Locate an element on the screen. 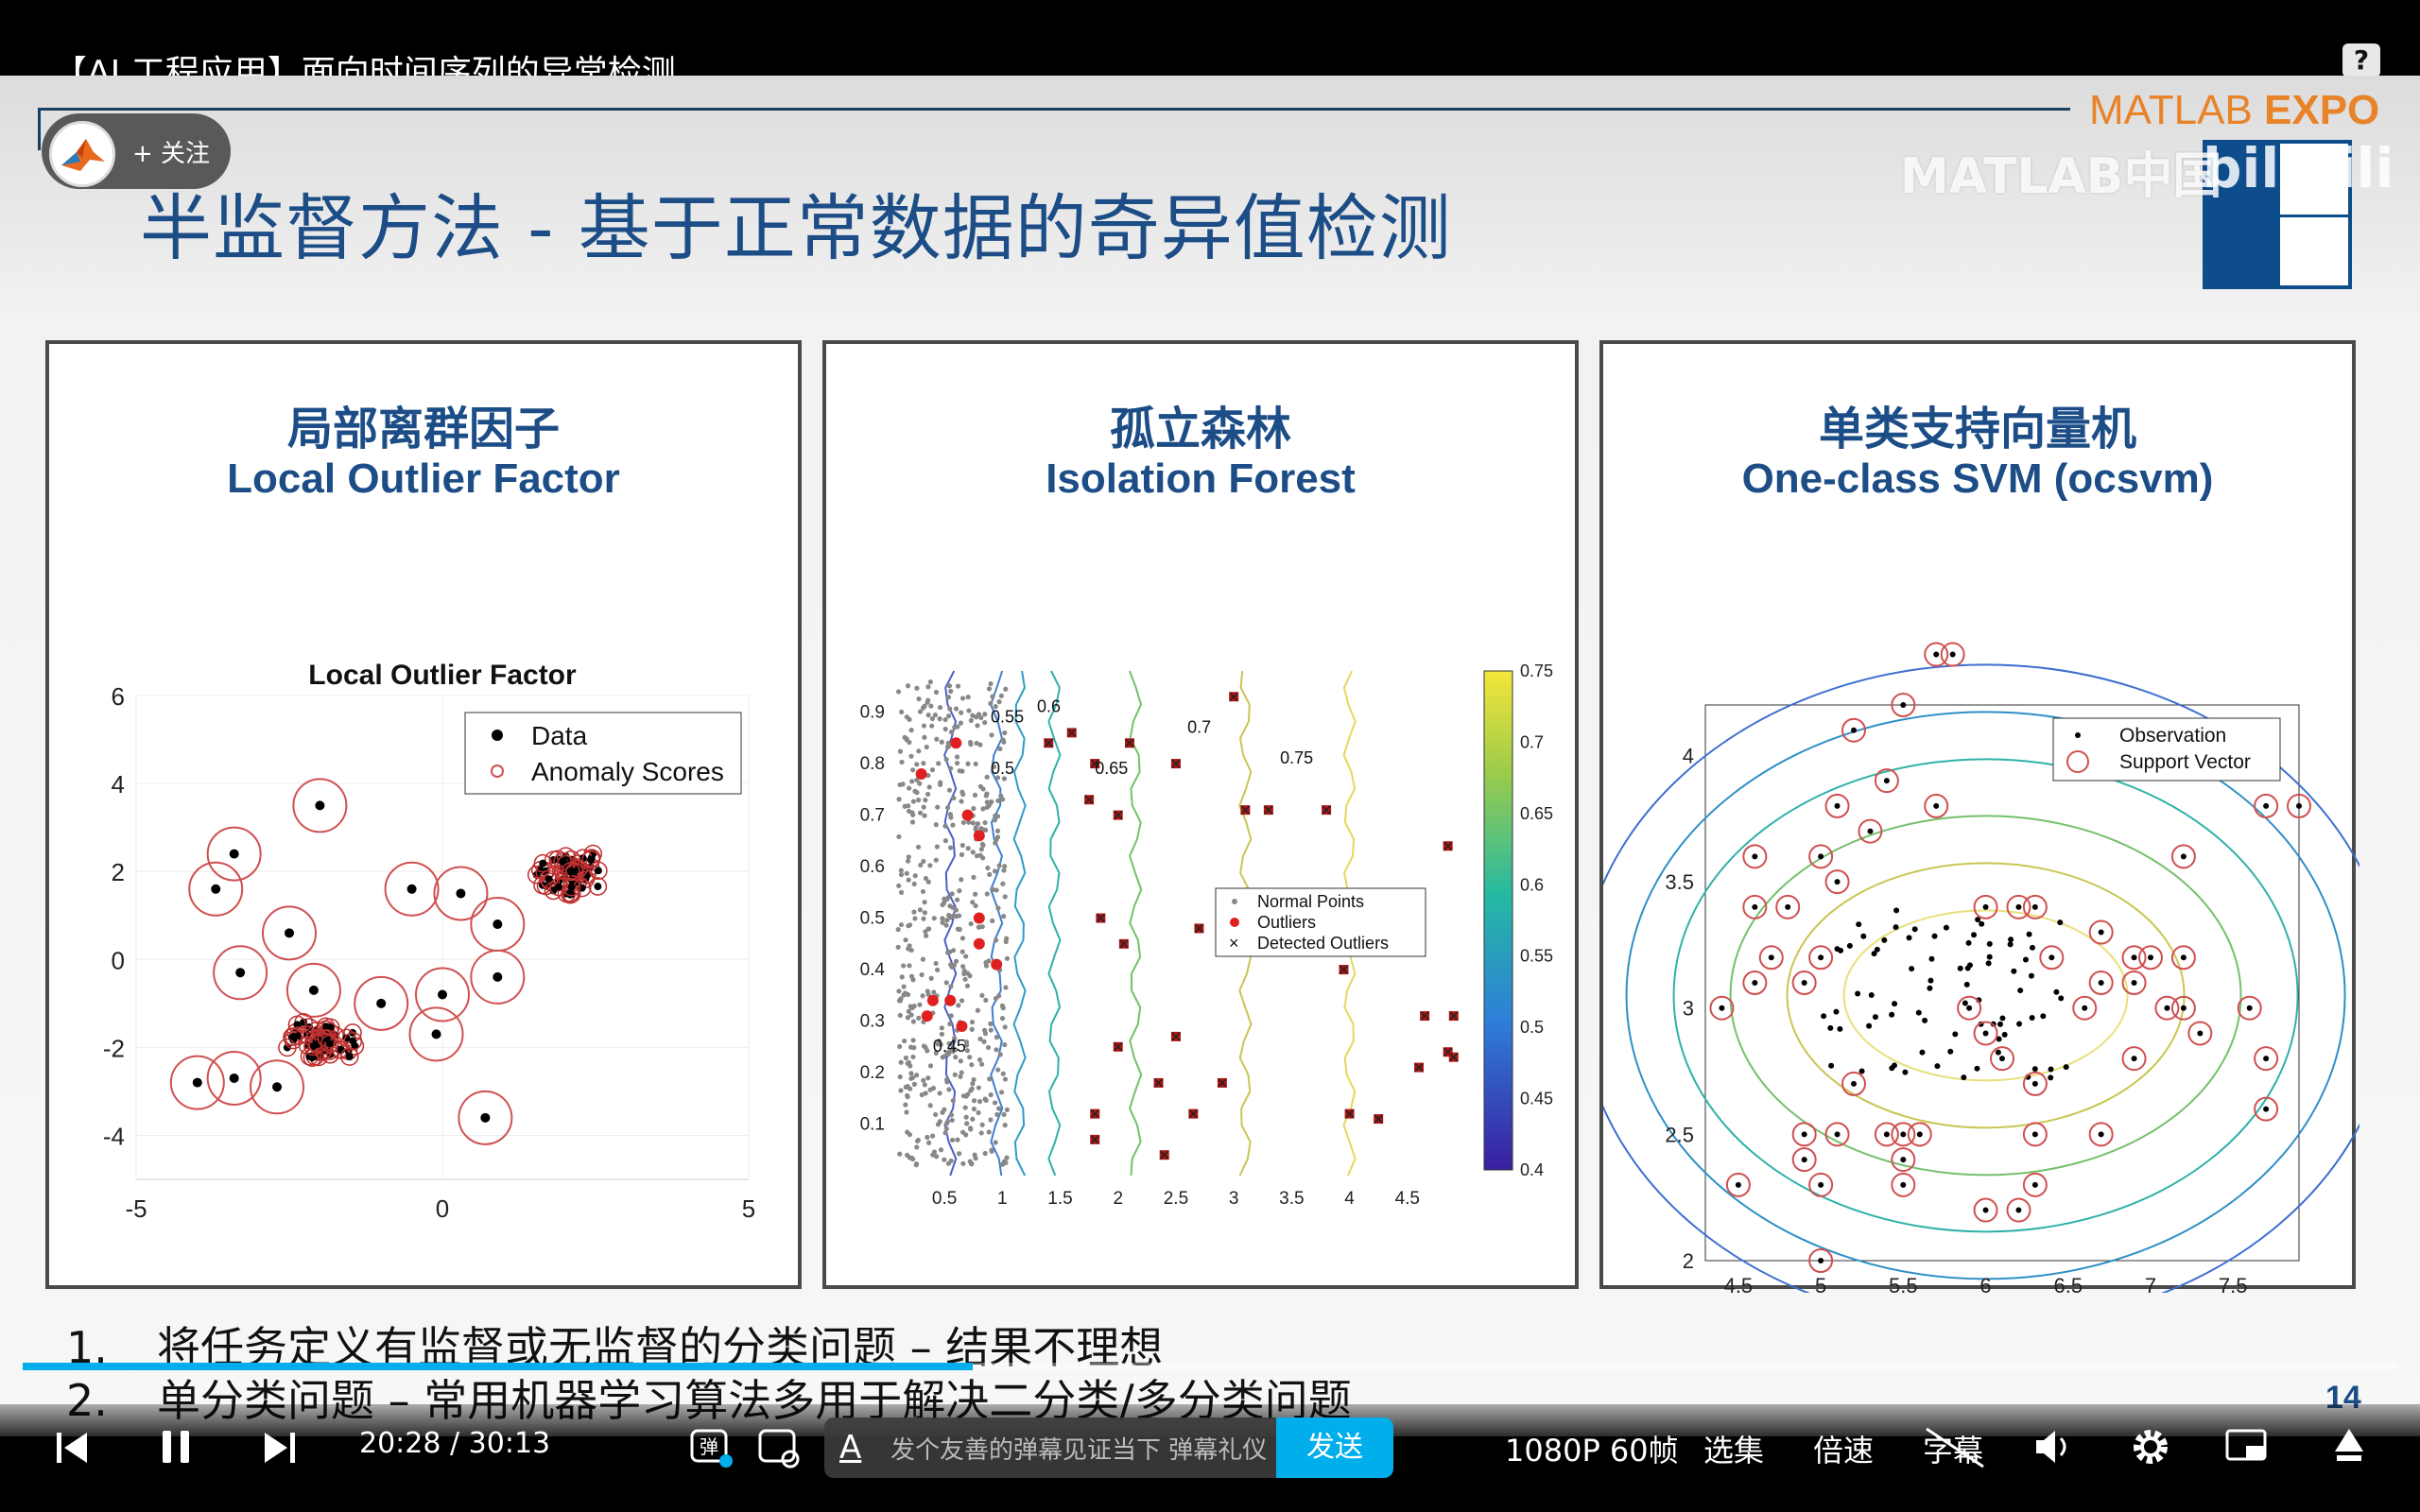 This screenshot has height=1512, width=2420. subtitle-button: 字幕 is located at coordinates (1954, 1451).